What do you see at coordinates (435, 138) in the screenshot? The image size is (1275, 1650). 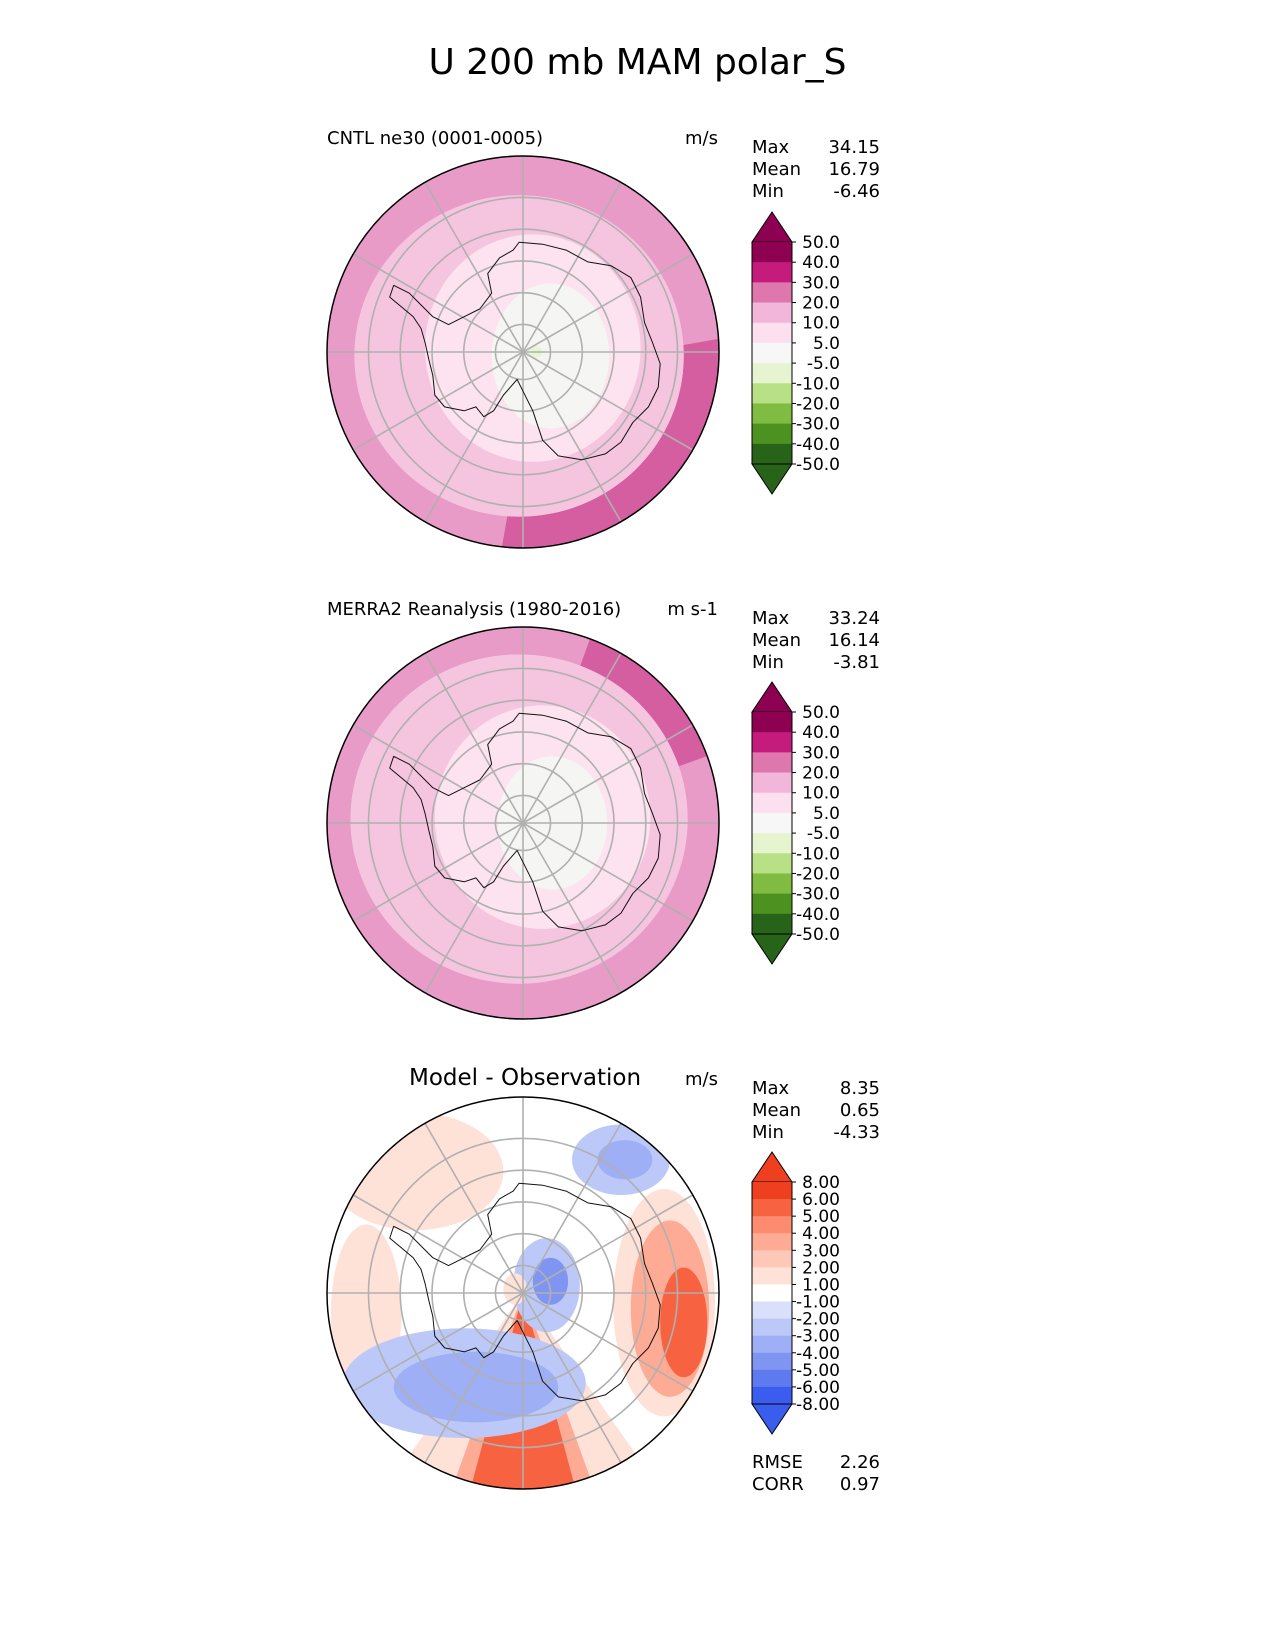 I see `panel-1-title: CNTL ne30 (0001-0005)` at bounding box center [435, 138].